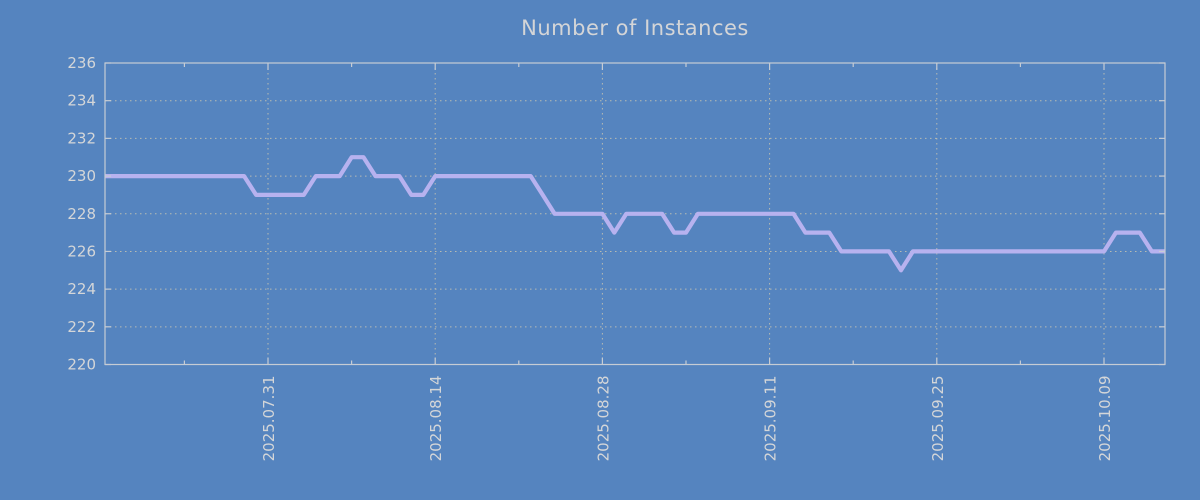 The width and height of the screenshot is (1200, 500). What do you see at coordinates (81, 289) in the screenshot?
I see `y-tick-label: 224` at bounding box center [81, 289].